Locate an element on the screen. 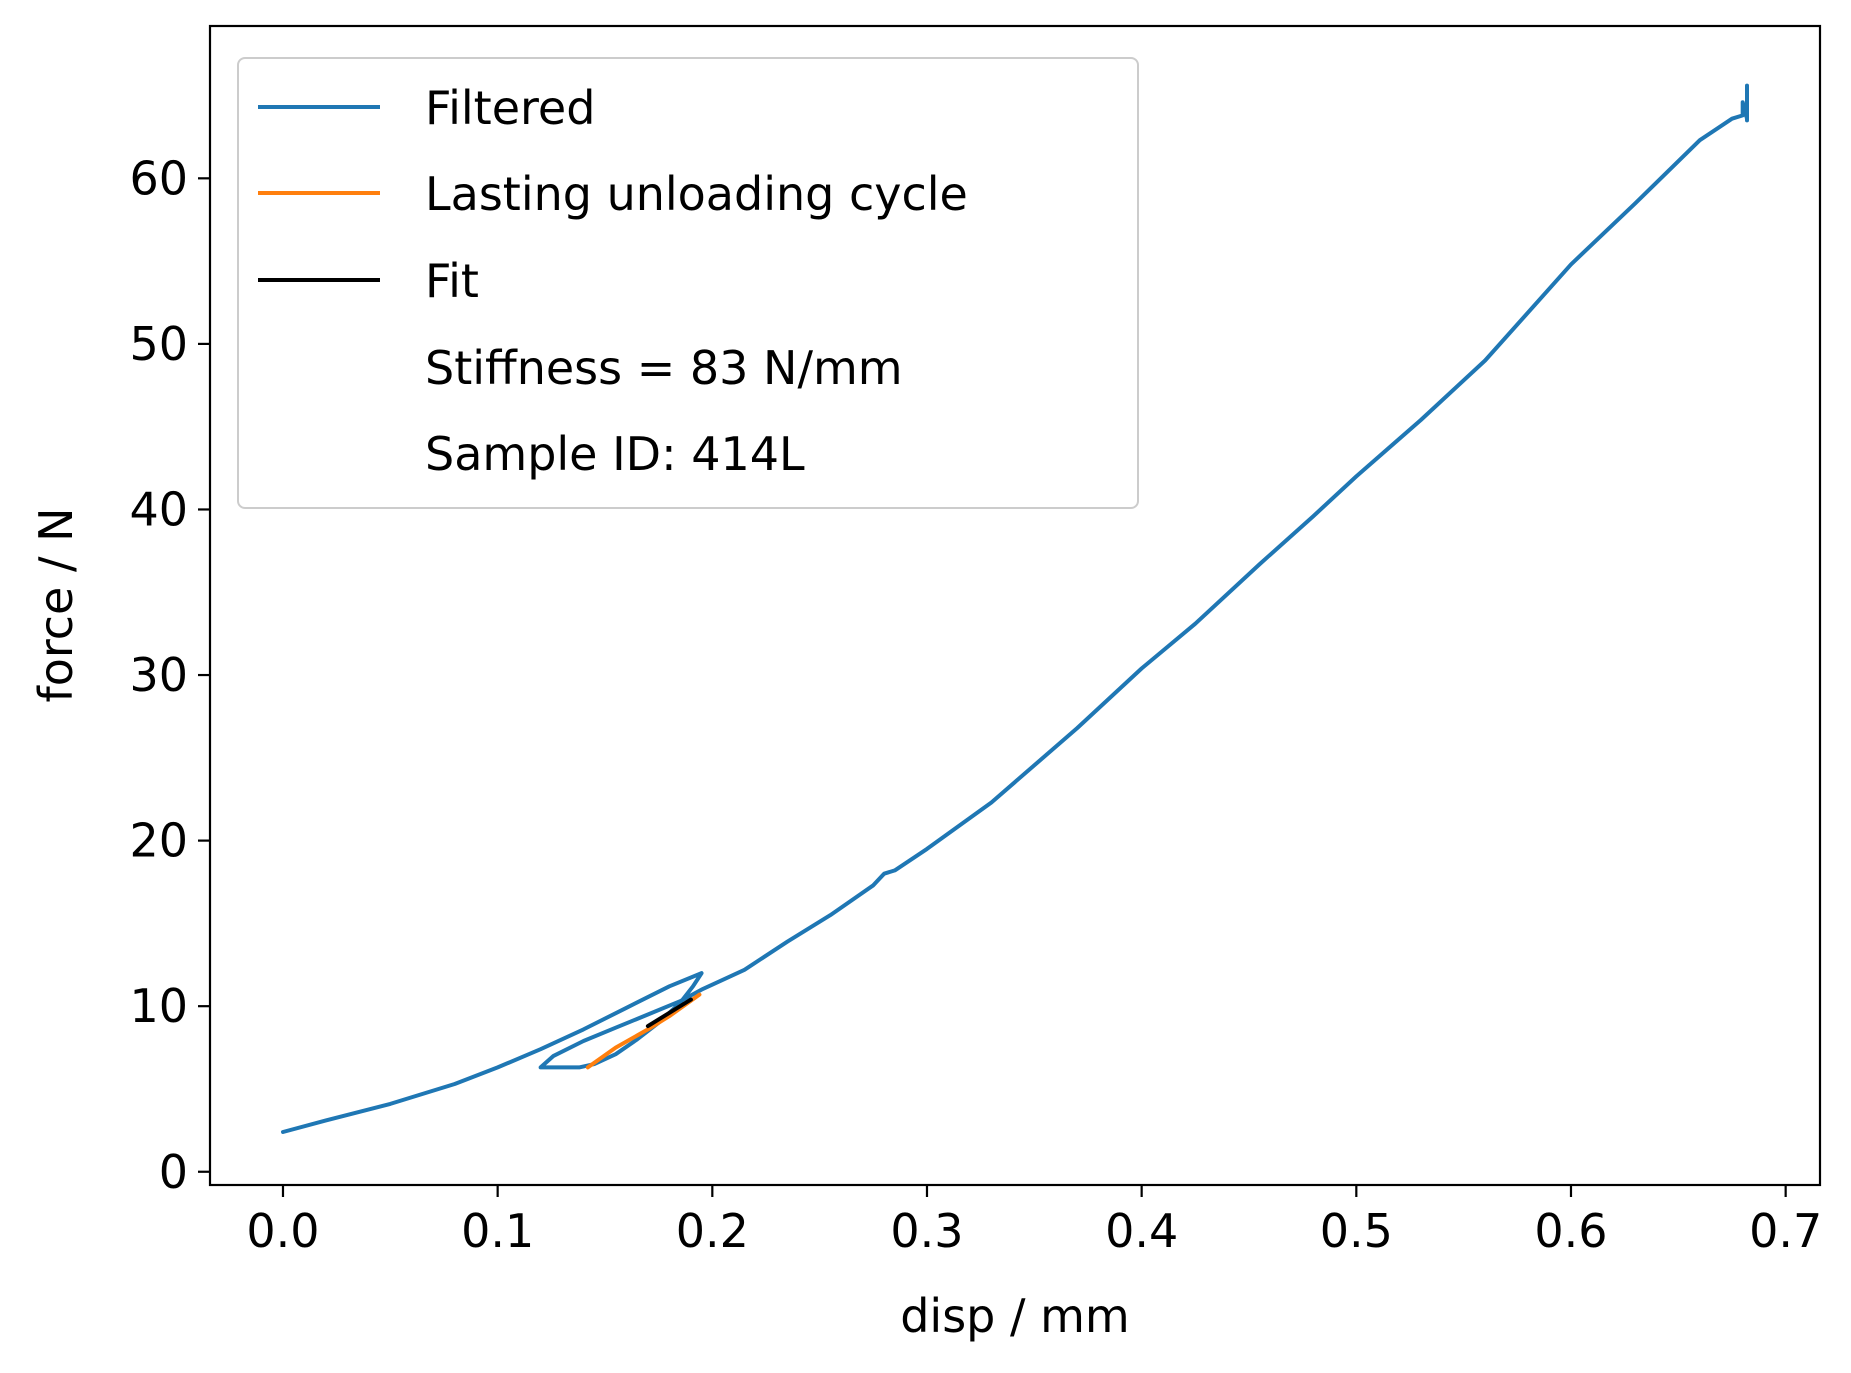 The width and height of the screenshot is (1851, 1373). legend-label-filtered: Filtered is located at coordinates (510, 108).